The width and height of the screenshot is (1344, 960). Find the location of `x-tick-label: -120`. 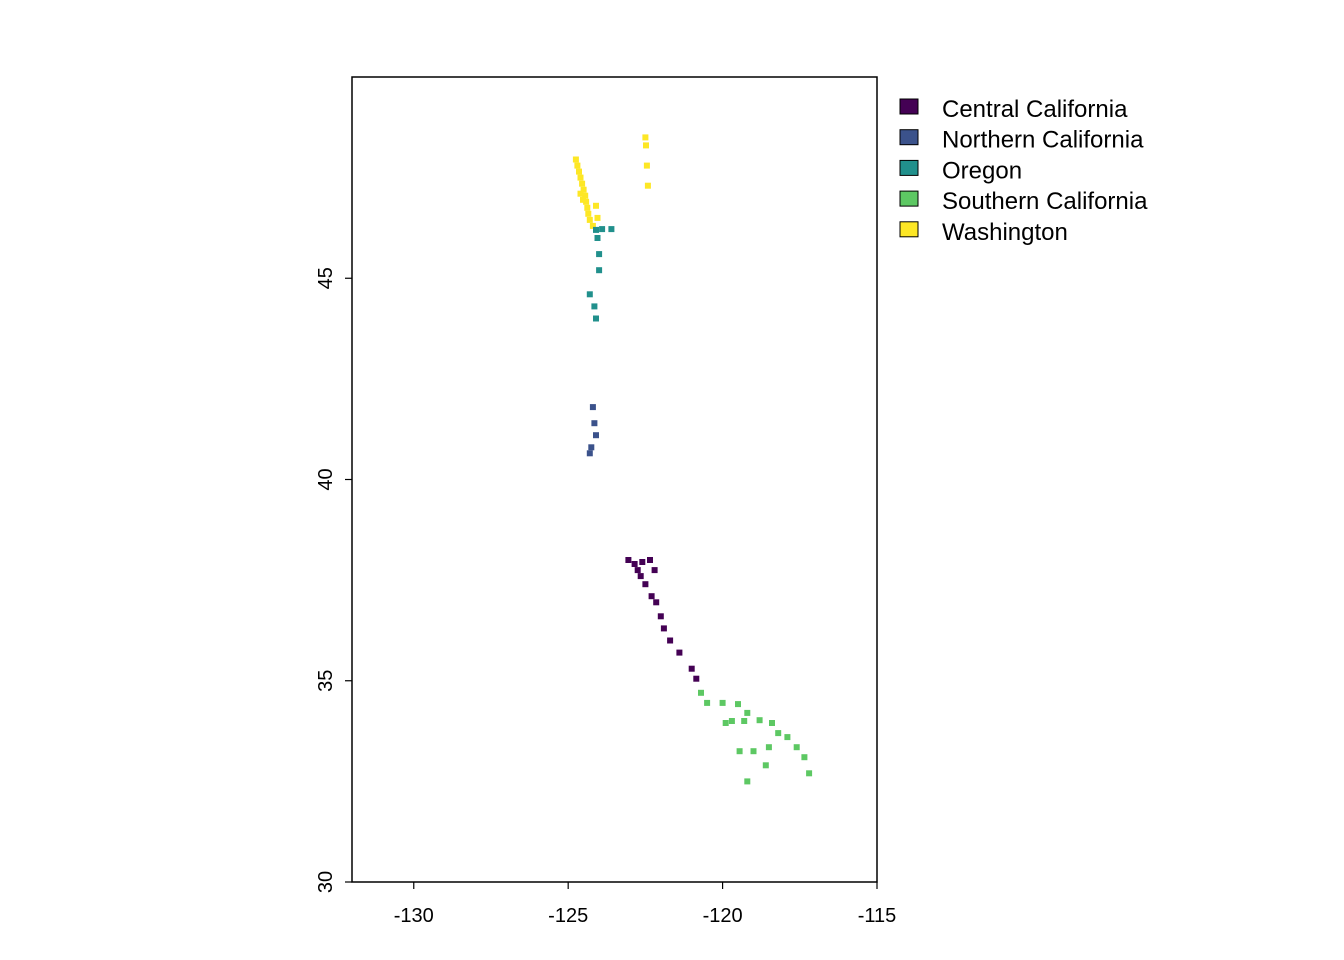

x-tick-label: -120 is located at coordinates (723, 916).